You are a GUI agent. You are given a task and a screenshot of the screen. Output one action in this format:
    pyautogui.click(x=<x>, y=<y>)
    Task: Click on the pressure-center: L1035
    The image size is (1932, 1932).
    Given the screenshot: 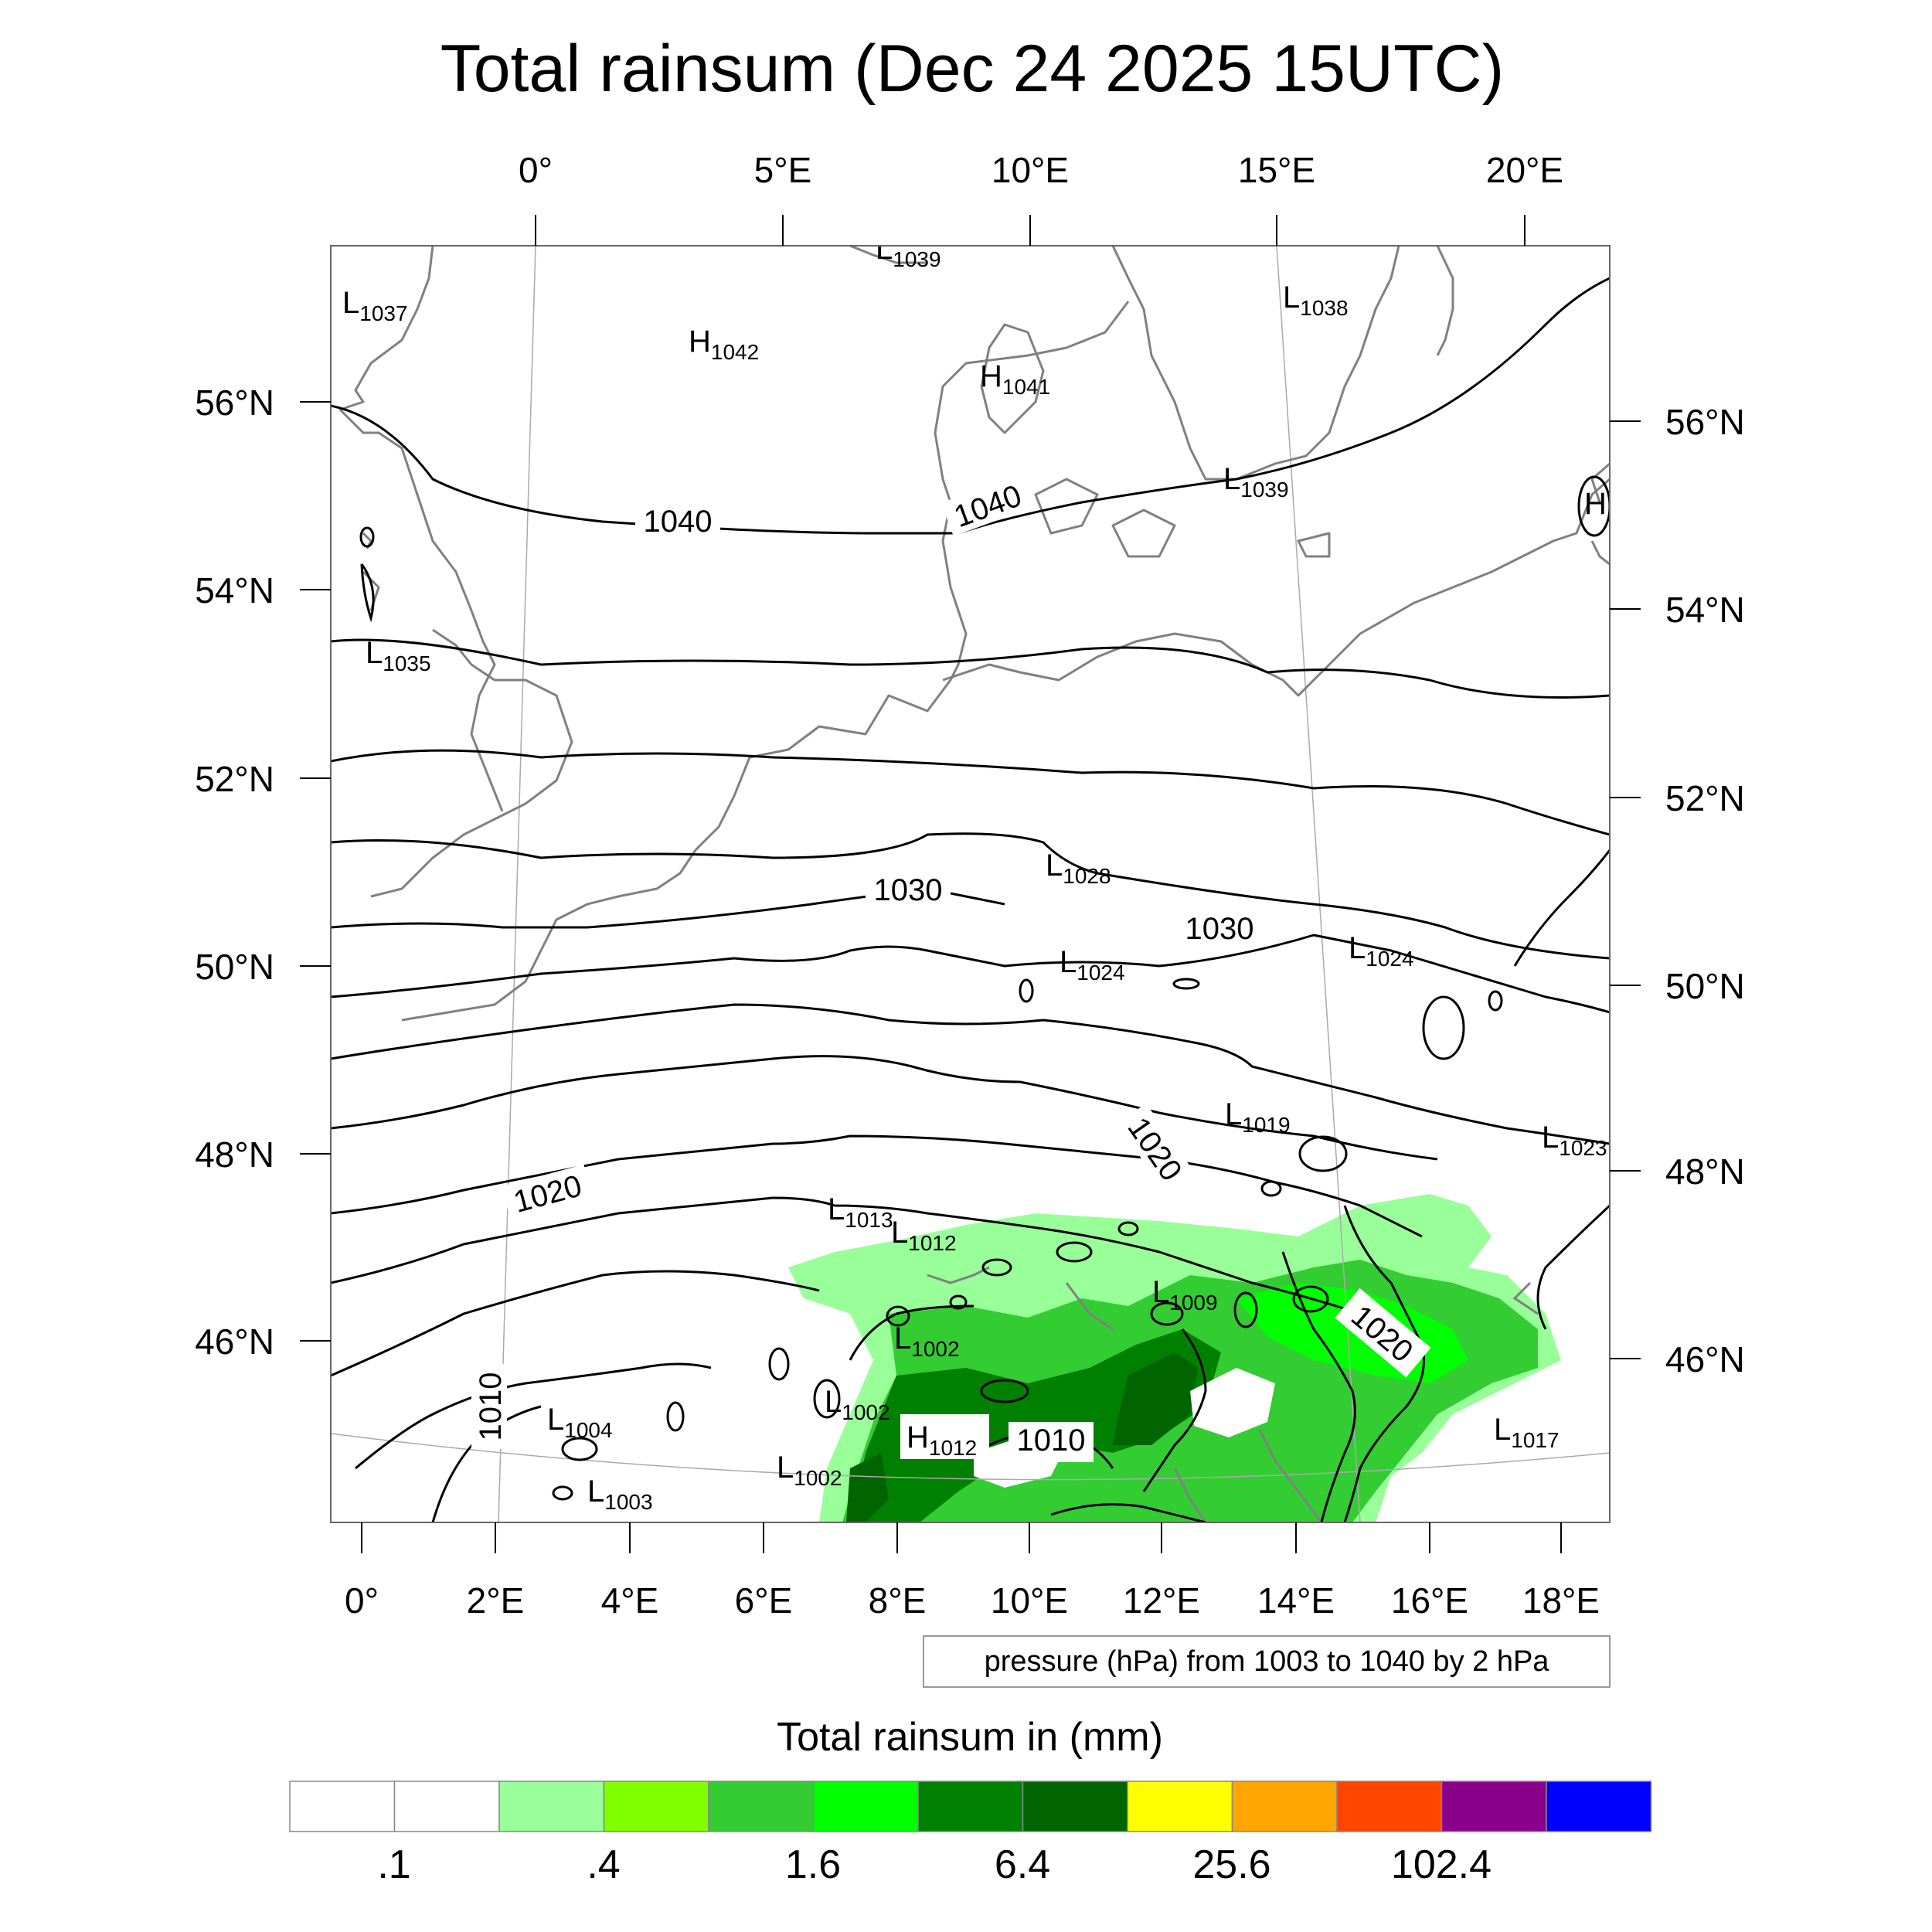 What is the action you would take?
    pyautogui.click(x=399, y=656)
    